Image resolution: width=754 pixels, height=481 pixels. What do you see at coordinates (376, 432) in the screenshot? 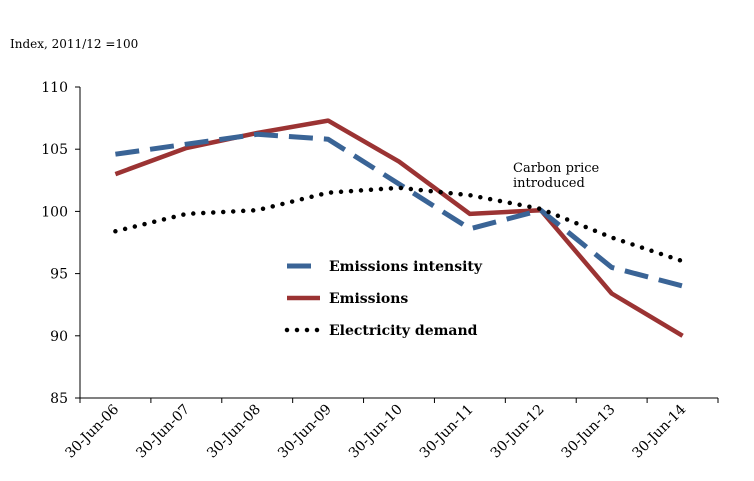
I see `x-tick-label: 30-Jun-10` at bounding box center [376, 432].